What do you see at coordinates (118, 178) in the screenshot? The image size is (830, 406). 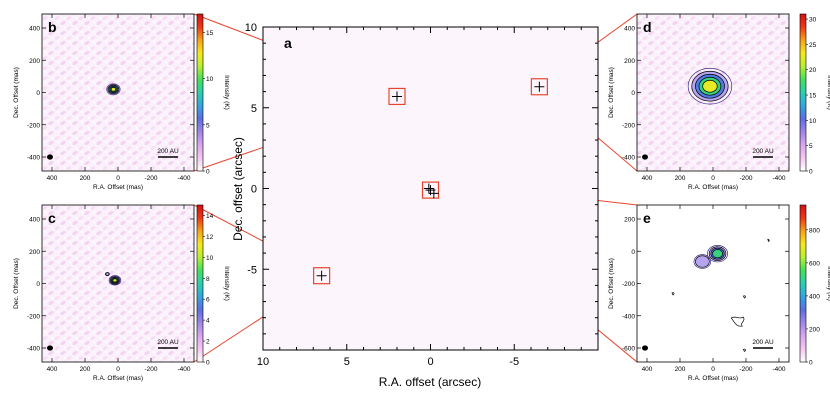 I see `panel-b-x-tick-label: 0` at bounding box center [118, 178].